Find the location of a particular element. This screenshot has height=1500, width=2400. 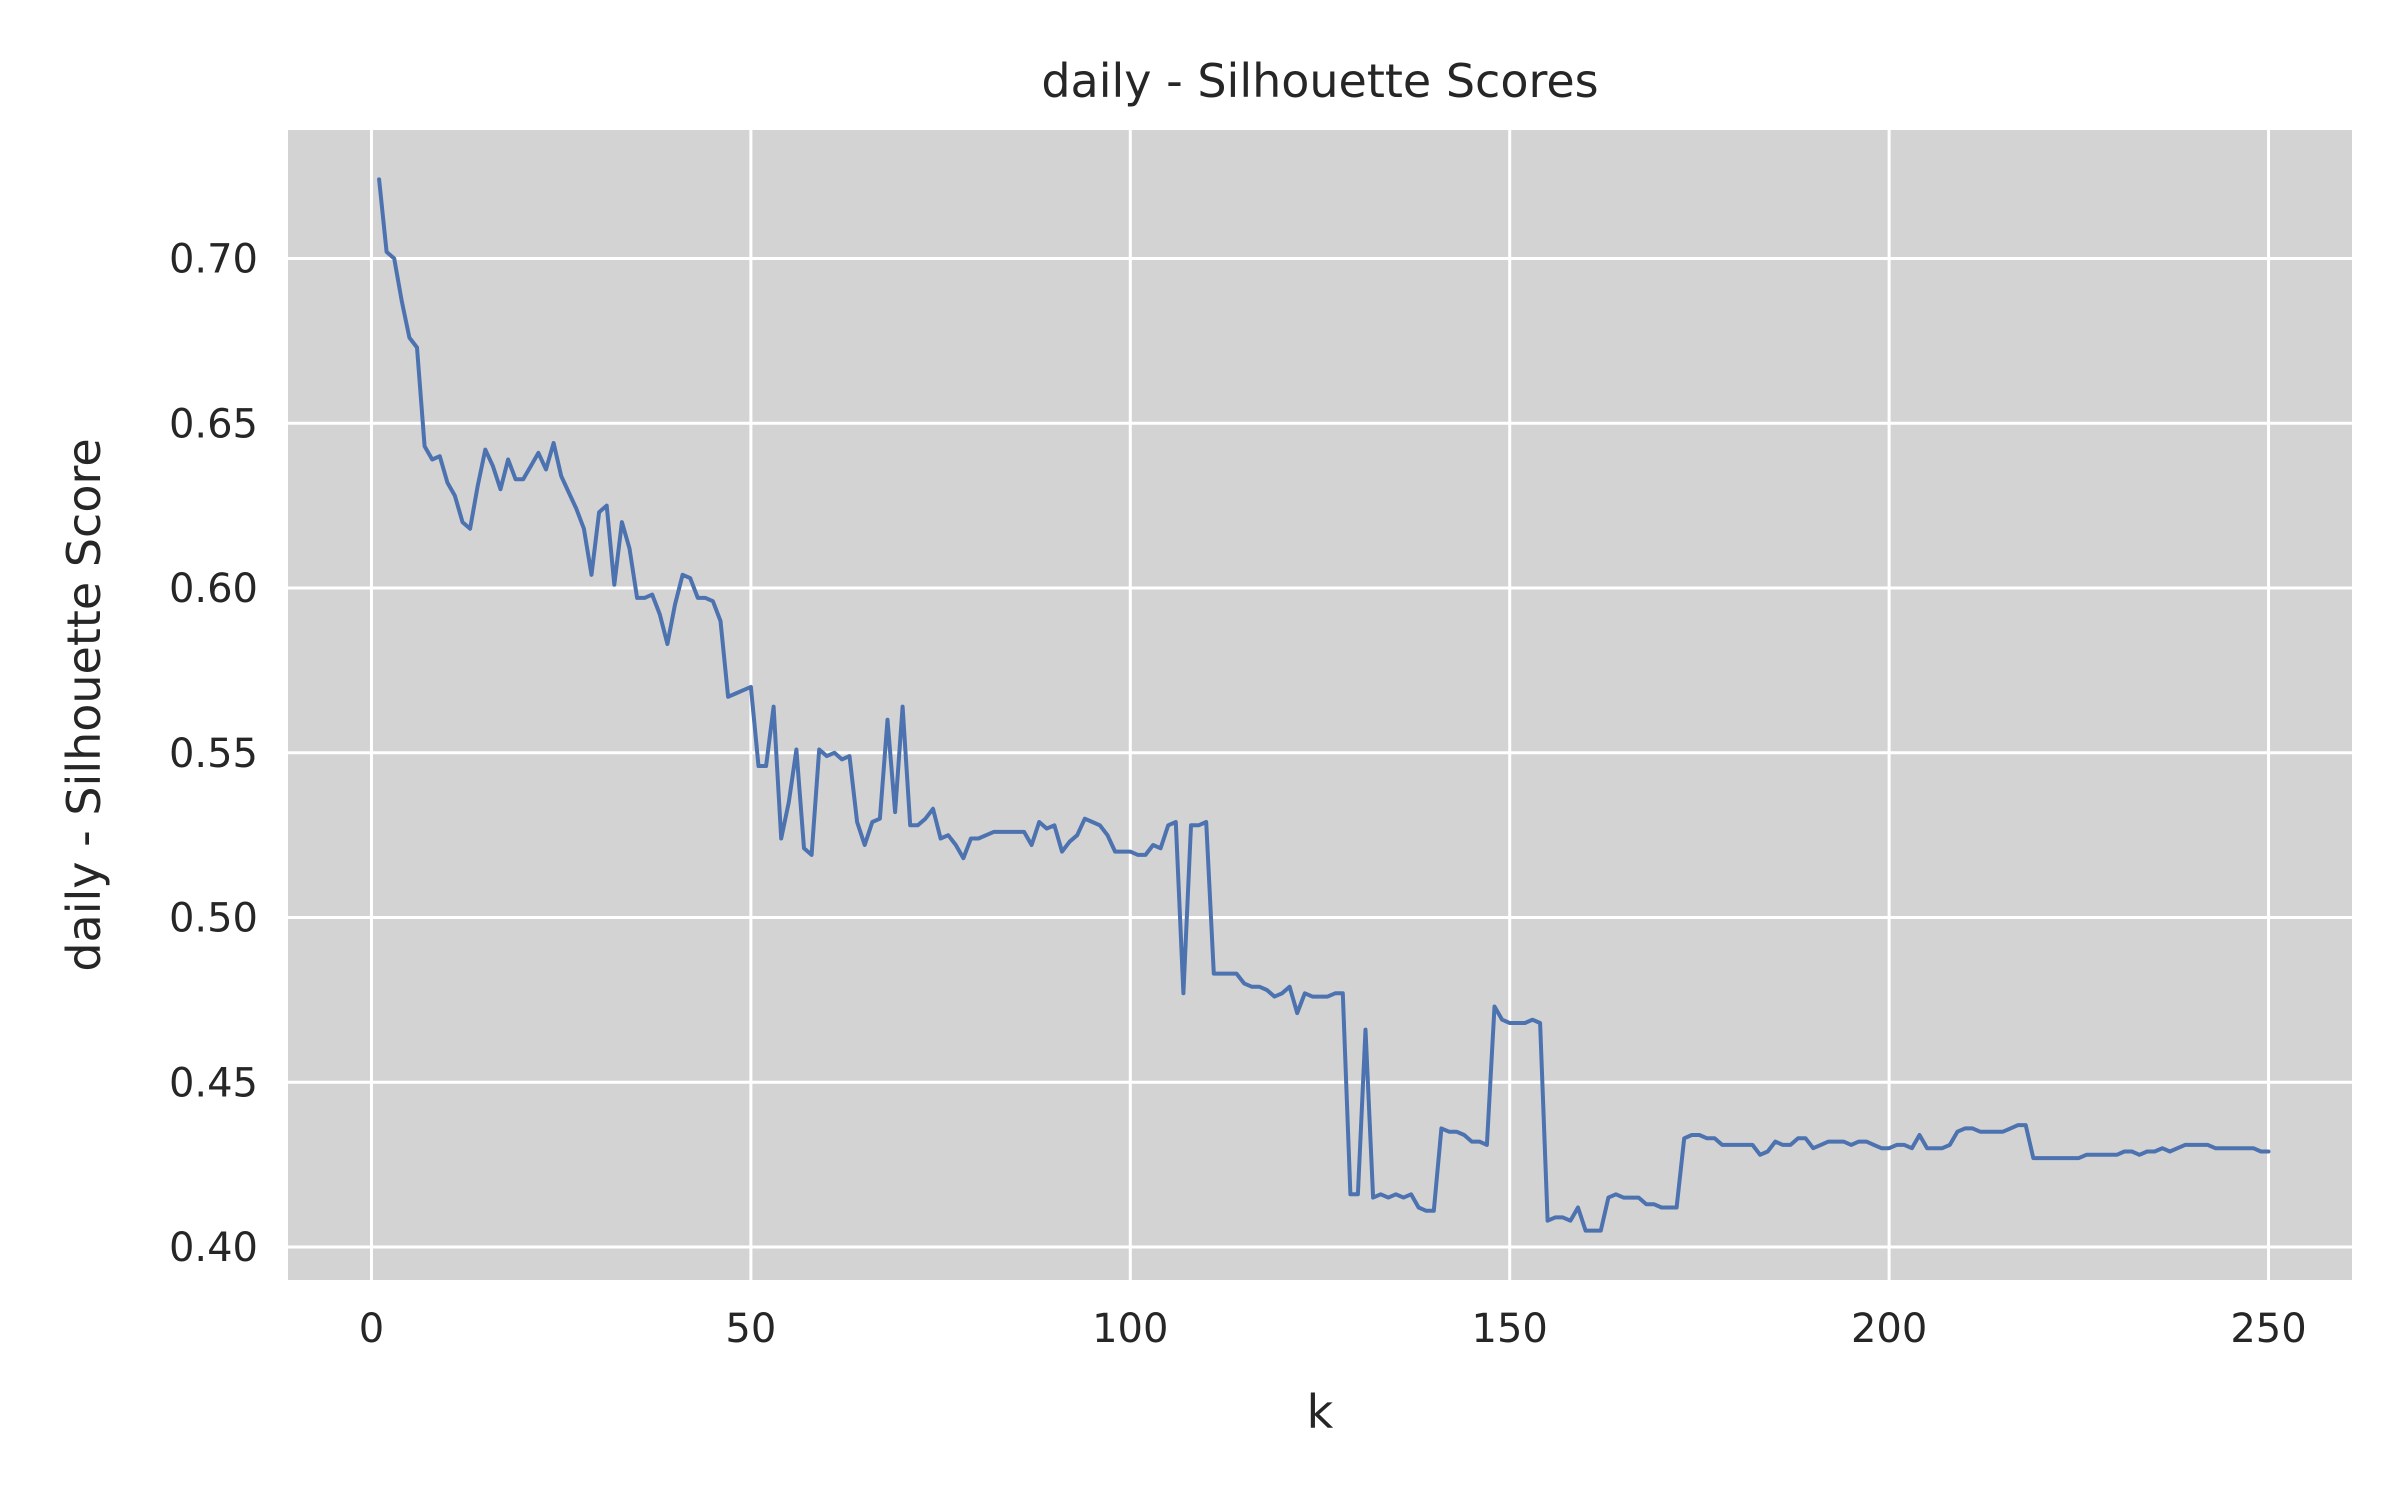

y-tick-label: 0.55 is located at coordinates (213, 754).